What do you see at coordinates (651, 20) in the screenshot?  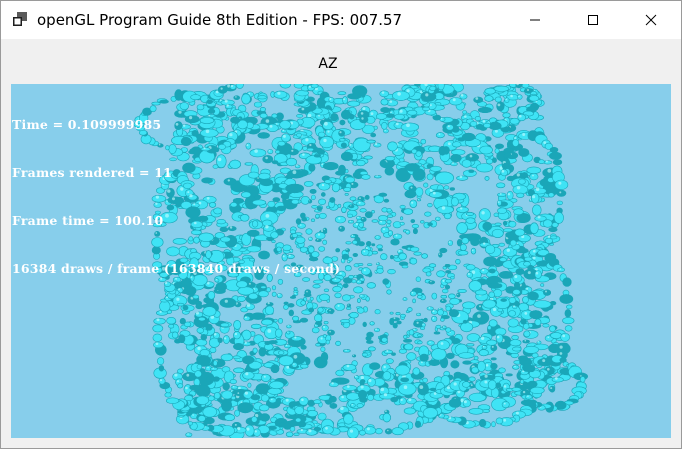 I see `close-button` at bounding box center [651, 20].